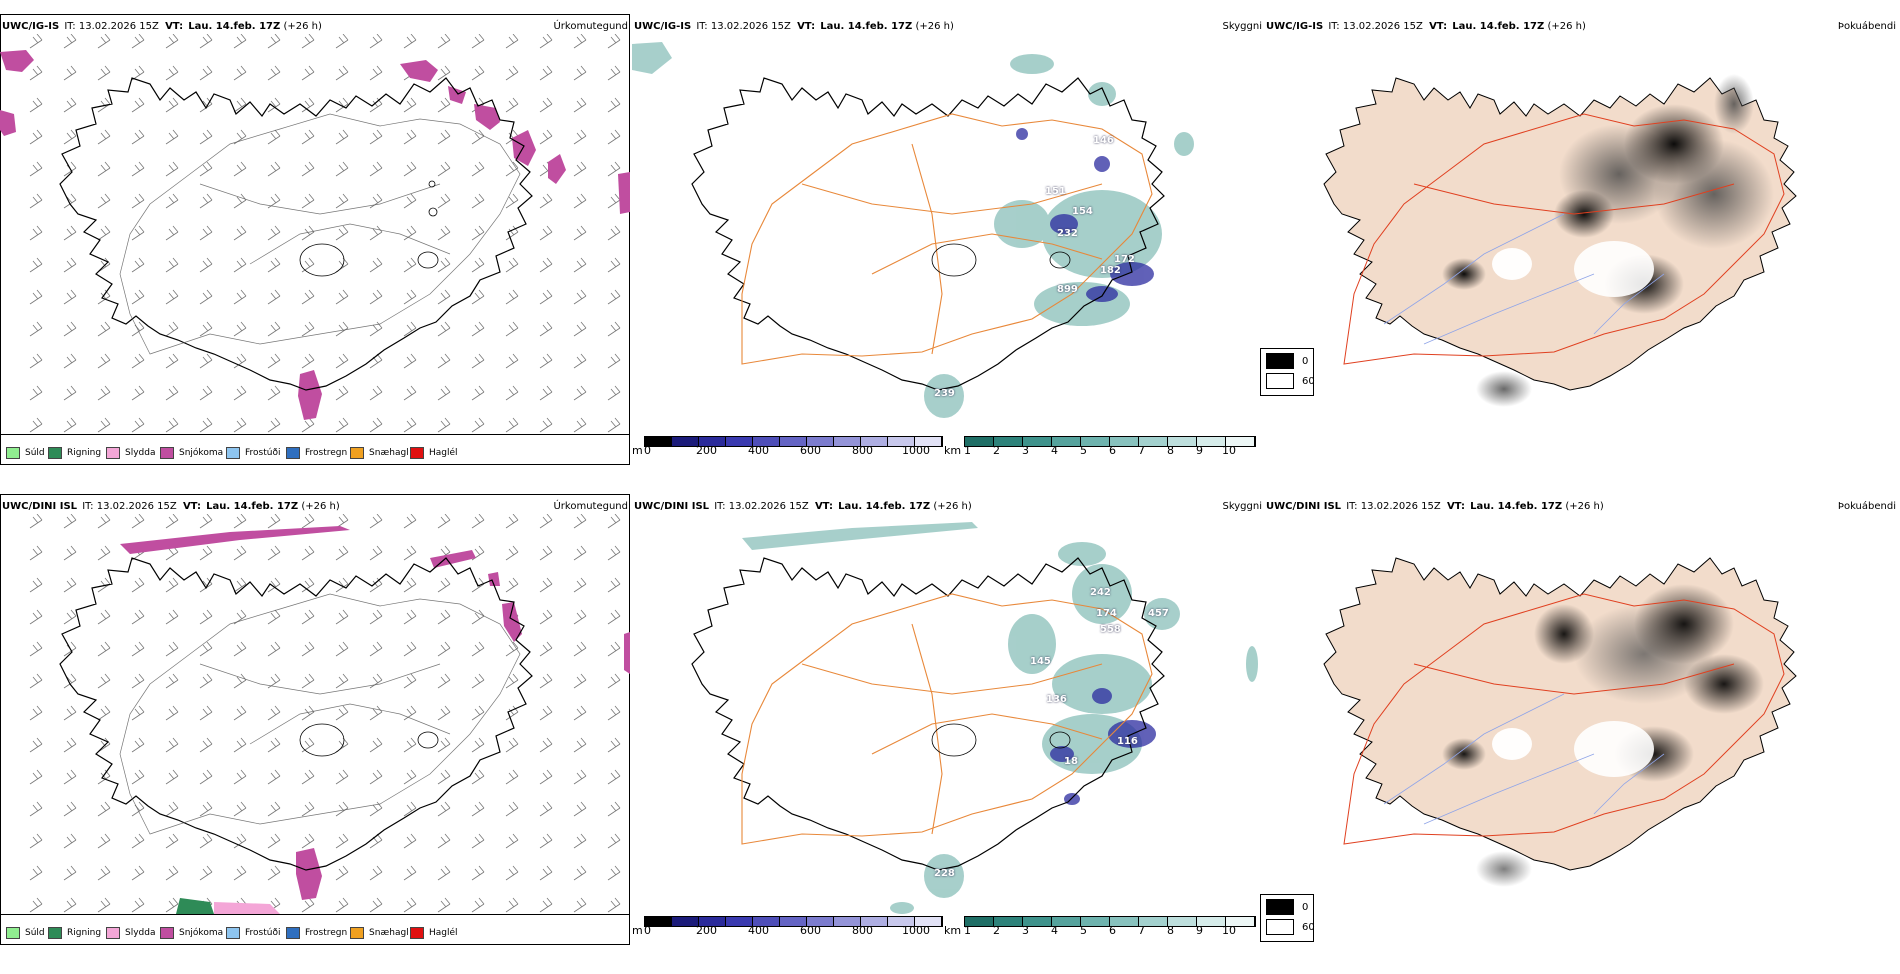 The image size is (1900, 974). I want to click on vt-label: VT:, so click(1438, 26).